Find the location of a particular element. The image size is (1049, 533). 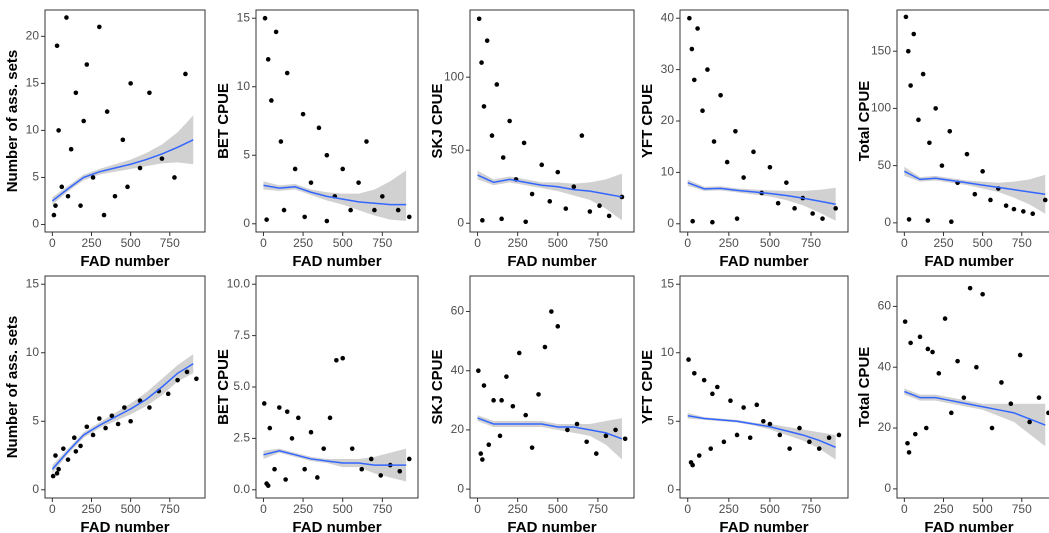

y-tick-label: 100 is located at coordinates (454, 76).